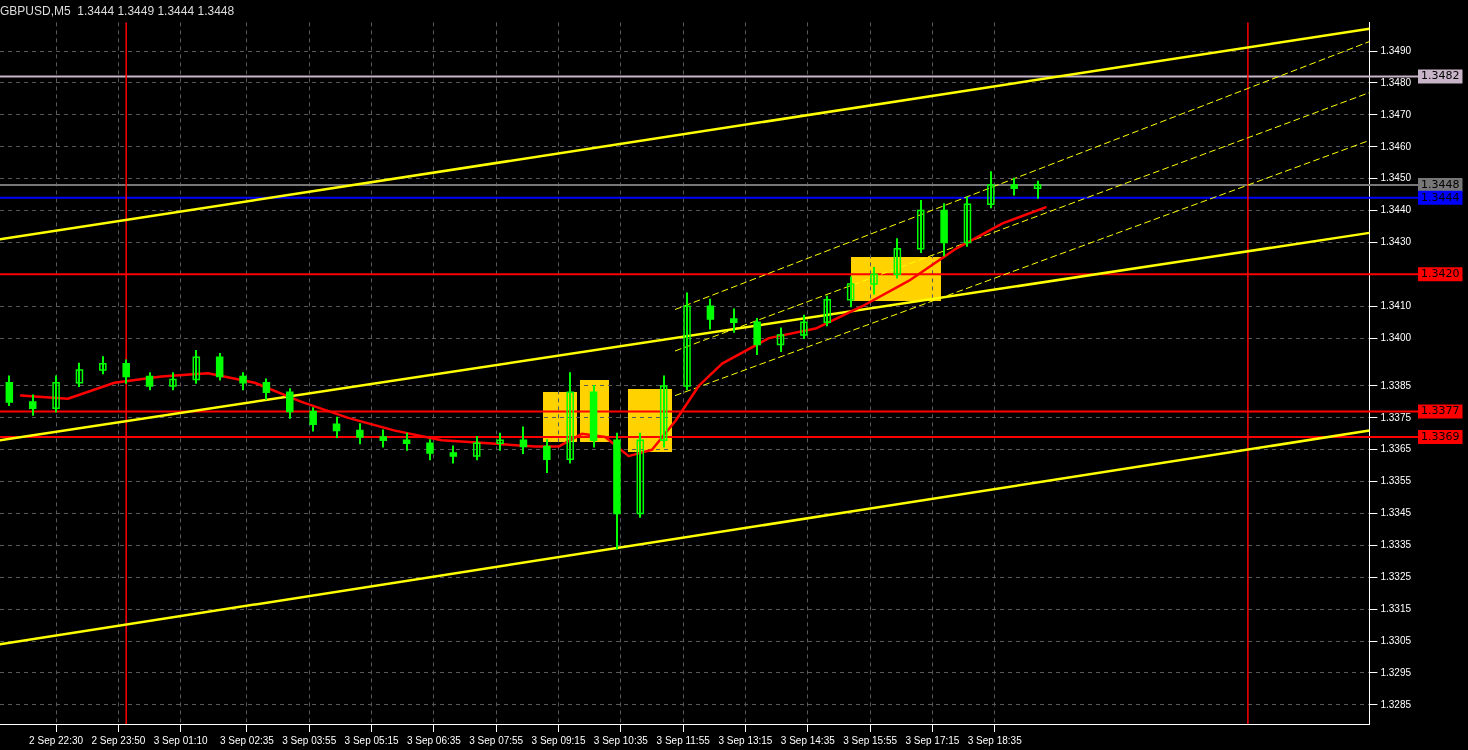 This screenshot has height=750, width=1468. What do you see at coordinates (683, 740) in the screenshot?
I see `x-tick-label: 3 Sep 11:55` at bounding box center [683, 740].